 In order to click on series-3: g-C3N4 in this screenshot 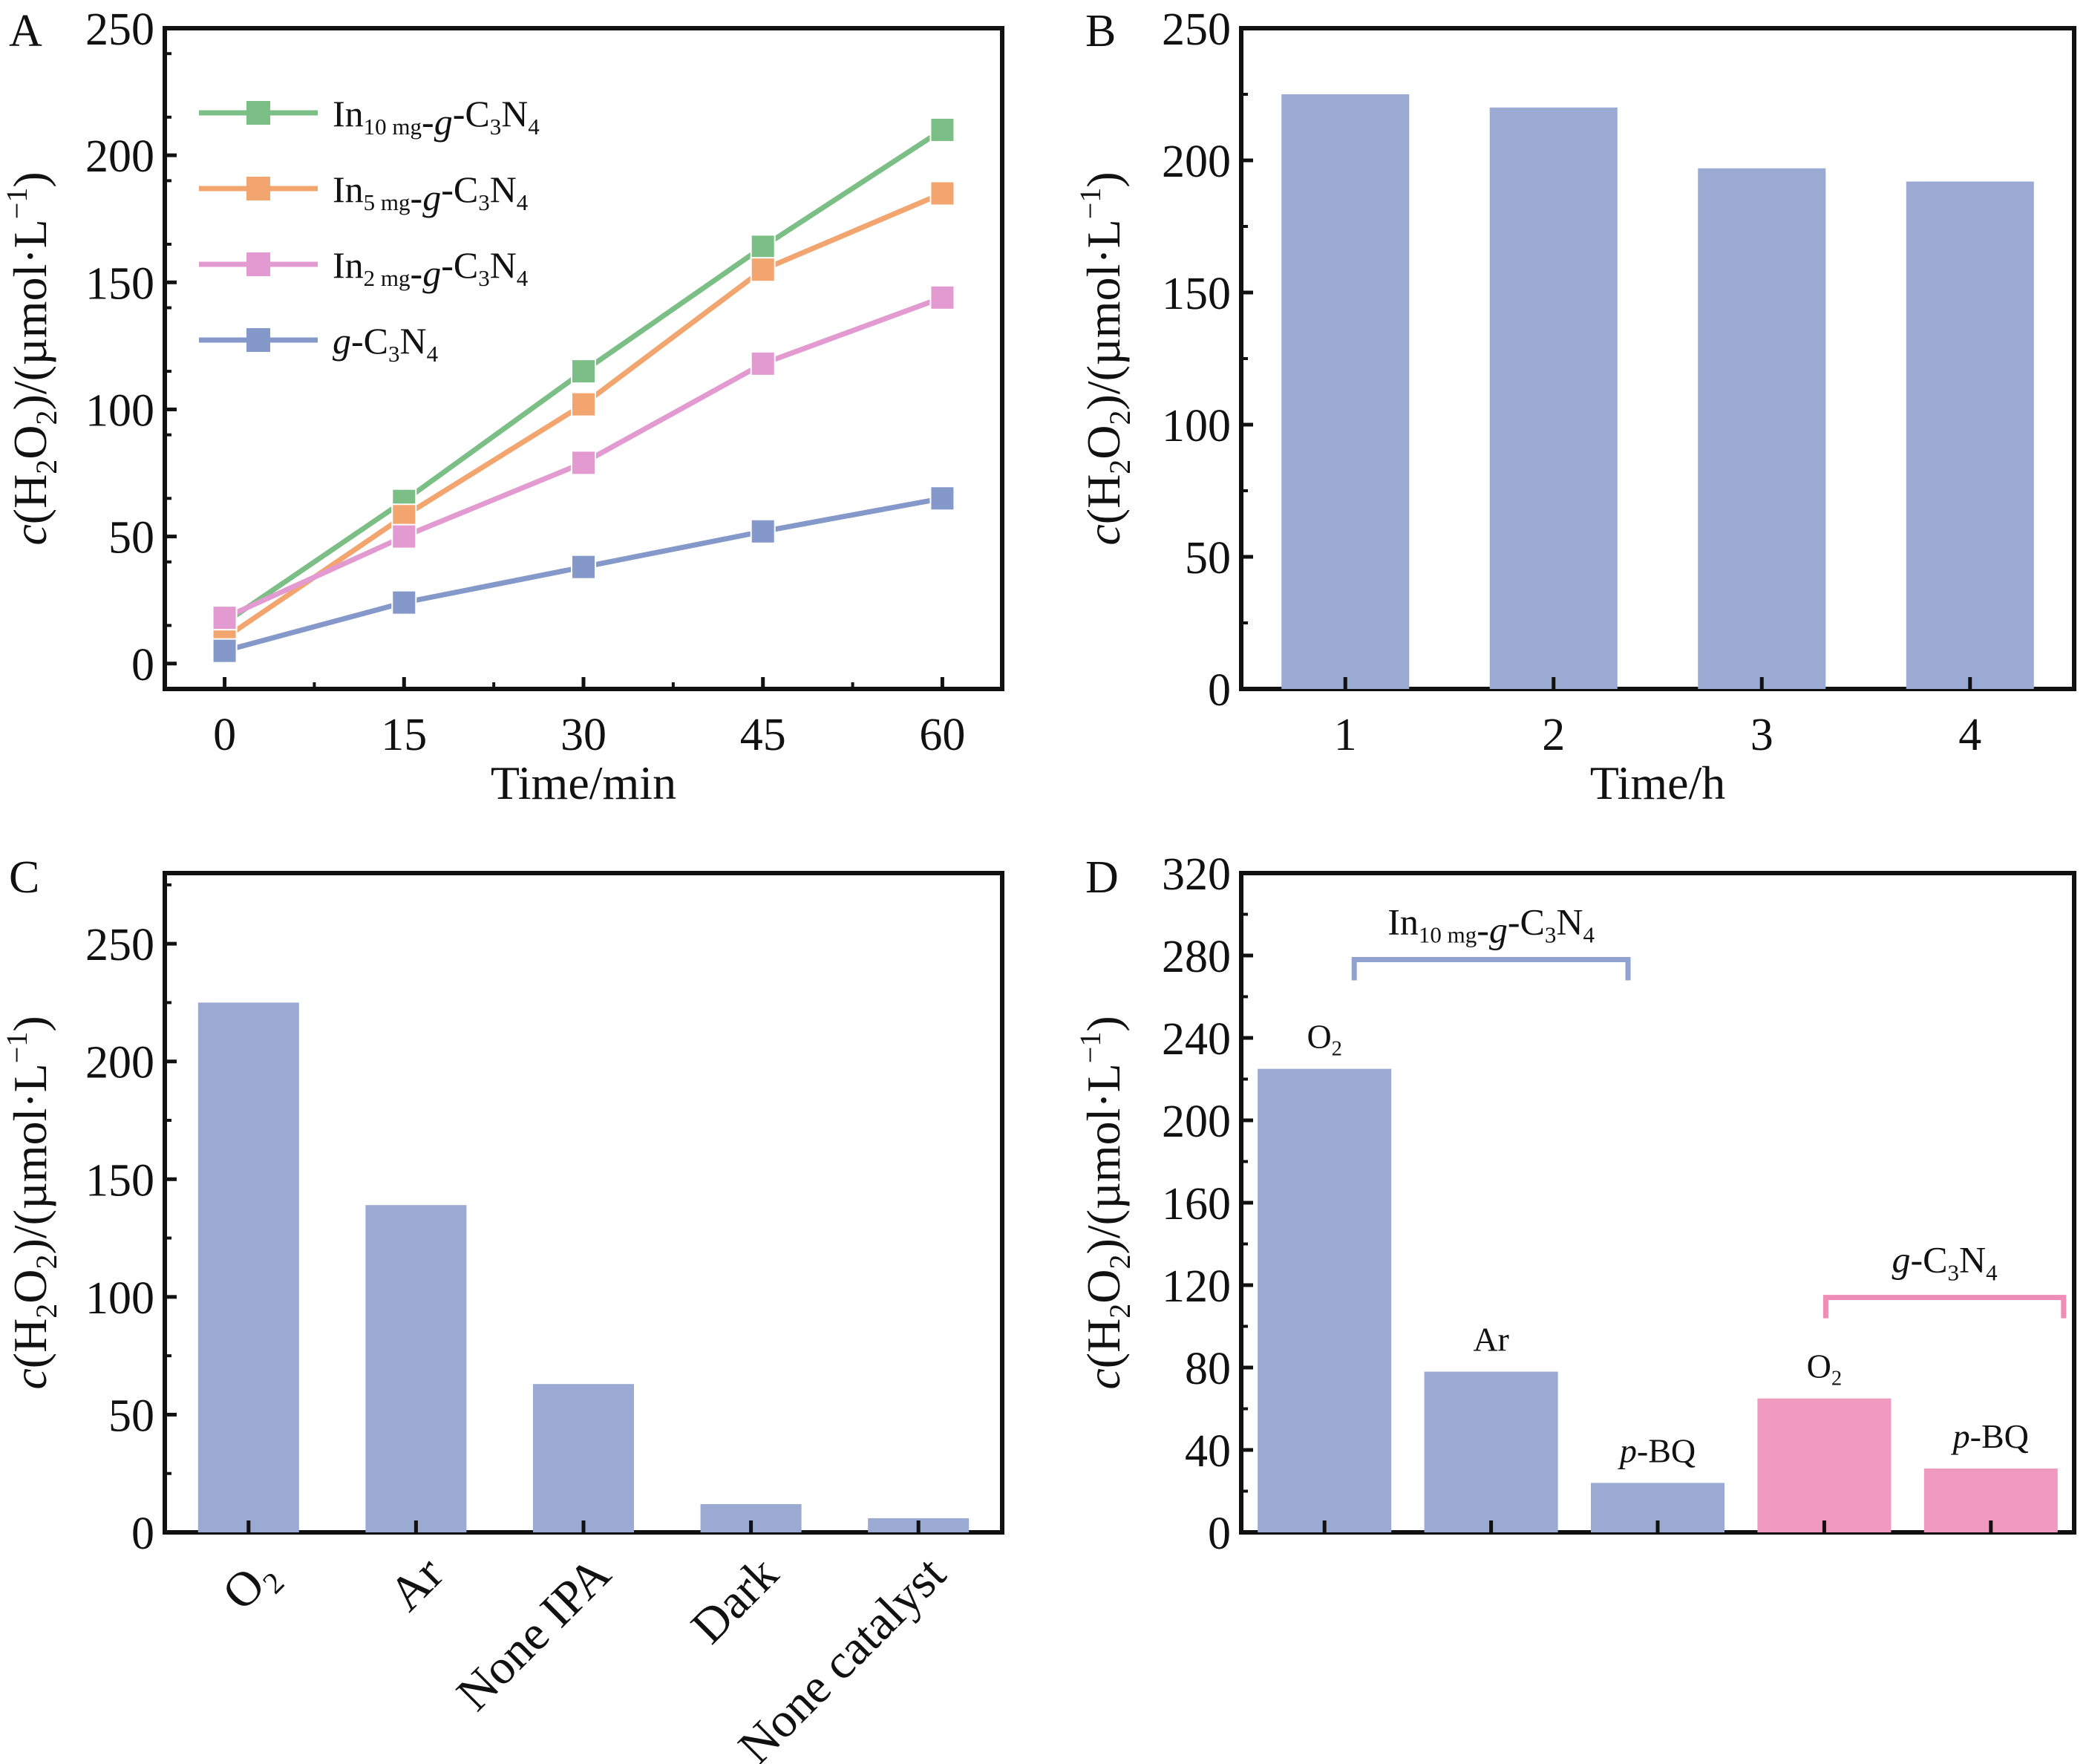, I will do `click(577, 492)`.